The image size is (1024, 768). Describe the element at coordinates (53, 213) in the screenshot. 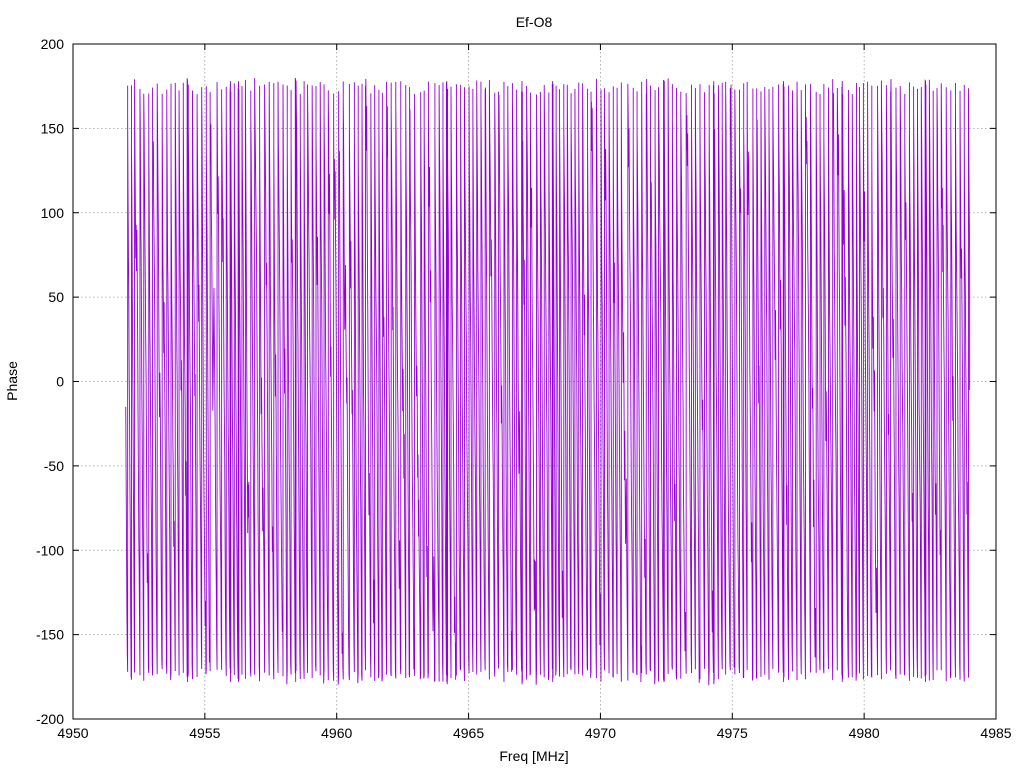

I see `y-tick-label-6: 100` at that location.